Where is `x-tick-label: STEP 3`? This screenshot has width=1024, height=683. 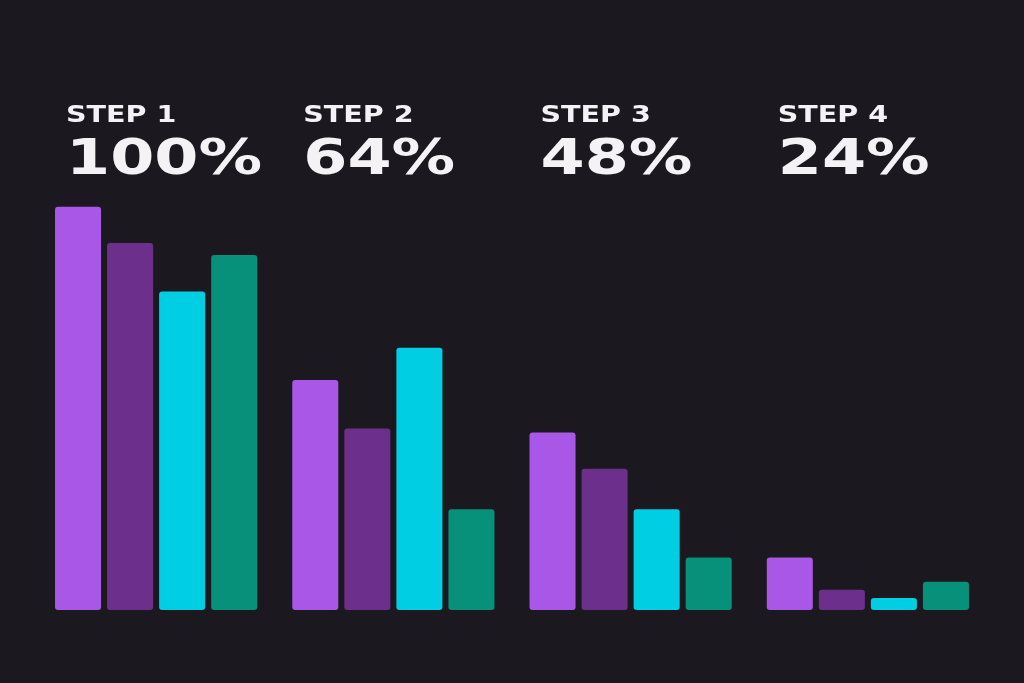
x-tick-label: STEP 3 is located at coordinates (595, 113).